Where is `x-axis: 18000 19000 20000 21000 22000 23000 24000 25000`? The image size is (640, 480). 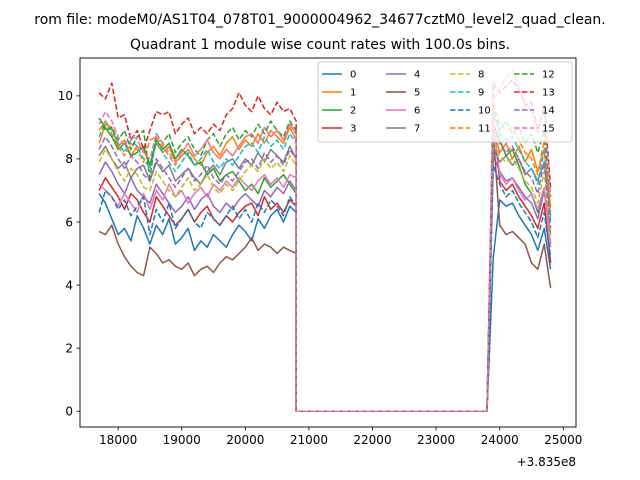 x-axis: 18000 19000 20000 21000 22000 23000 24000 25000 is located at coordinates (340, 437).